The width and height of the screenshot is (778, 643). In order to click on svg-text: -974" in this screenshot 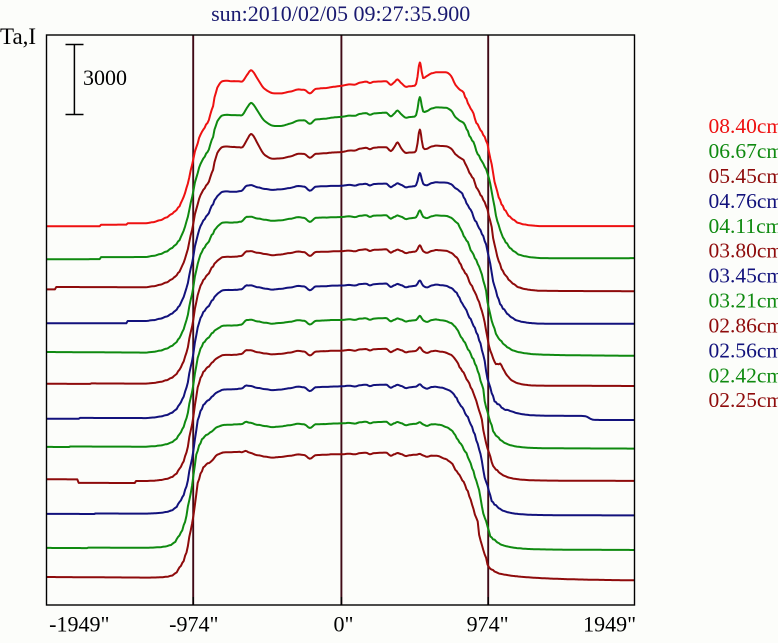, I will do `click(193, 624)`.